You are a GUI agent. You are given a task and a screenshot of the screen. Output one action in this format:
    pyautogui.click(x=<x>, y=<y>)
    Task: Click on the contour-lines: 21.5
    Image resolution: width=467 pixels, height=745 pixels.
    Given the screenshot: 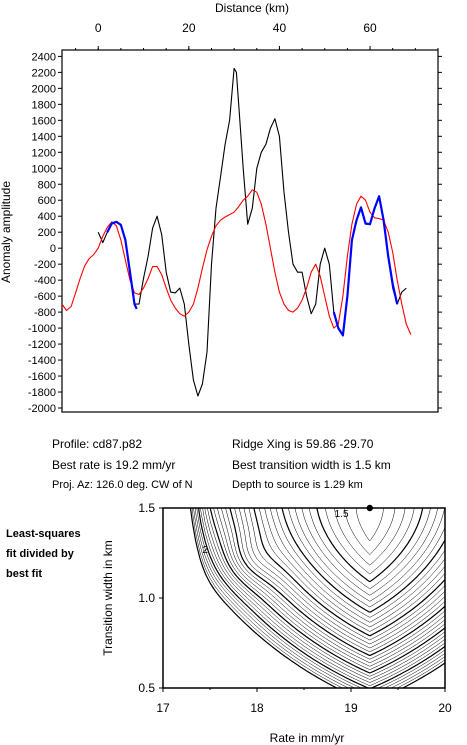 What is the action you would take?
    pyautogui.click(x=317, y=598)
    